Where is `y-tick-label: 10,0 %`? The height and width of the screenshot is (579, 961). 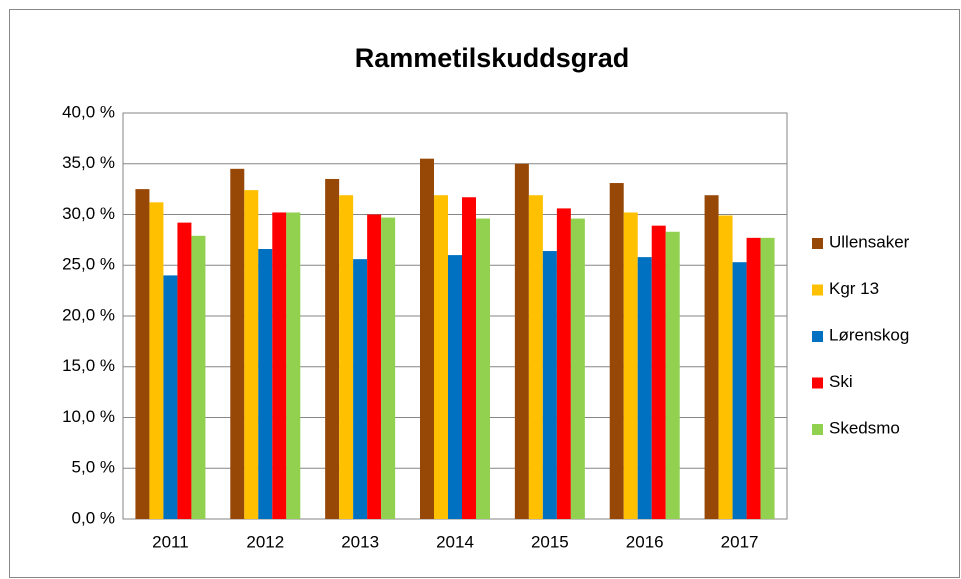
y-tick-label: 10,0 % is located at coordinates (88, 416).